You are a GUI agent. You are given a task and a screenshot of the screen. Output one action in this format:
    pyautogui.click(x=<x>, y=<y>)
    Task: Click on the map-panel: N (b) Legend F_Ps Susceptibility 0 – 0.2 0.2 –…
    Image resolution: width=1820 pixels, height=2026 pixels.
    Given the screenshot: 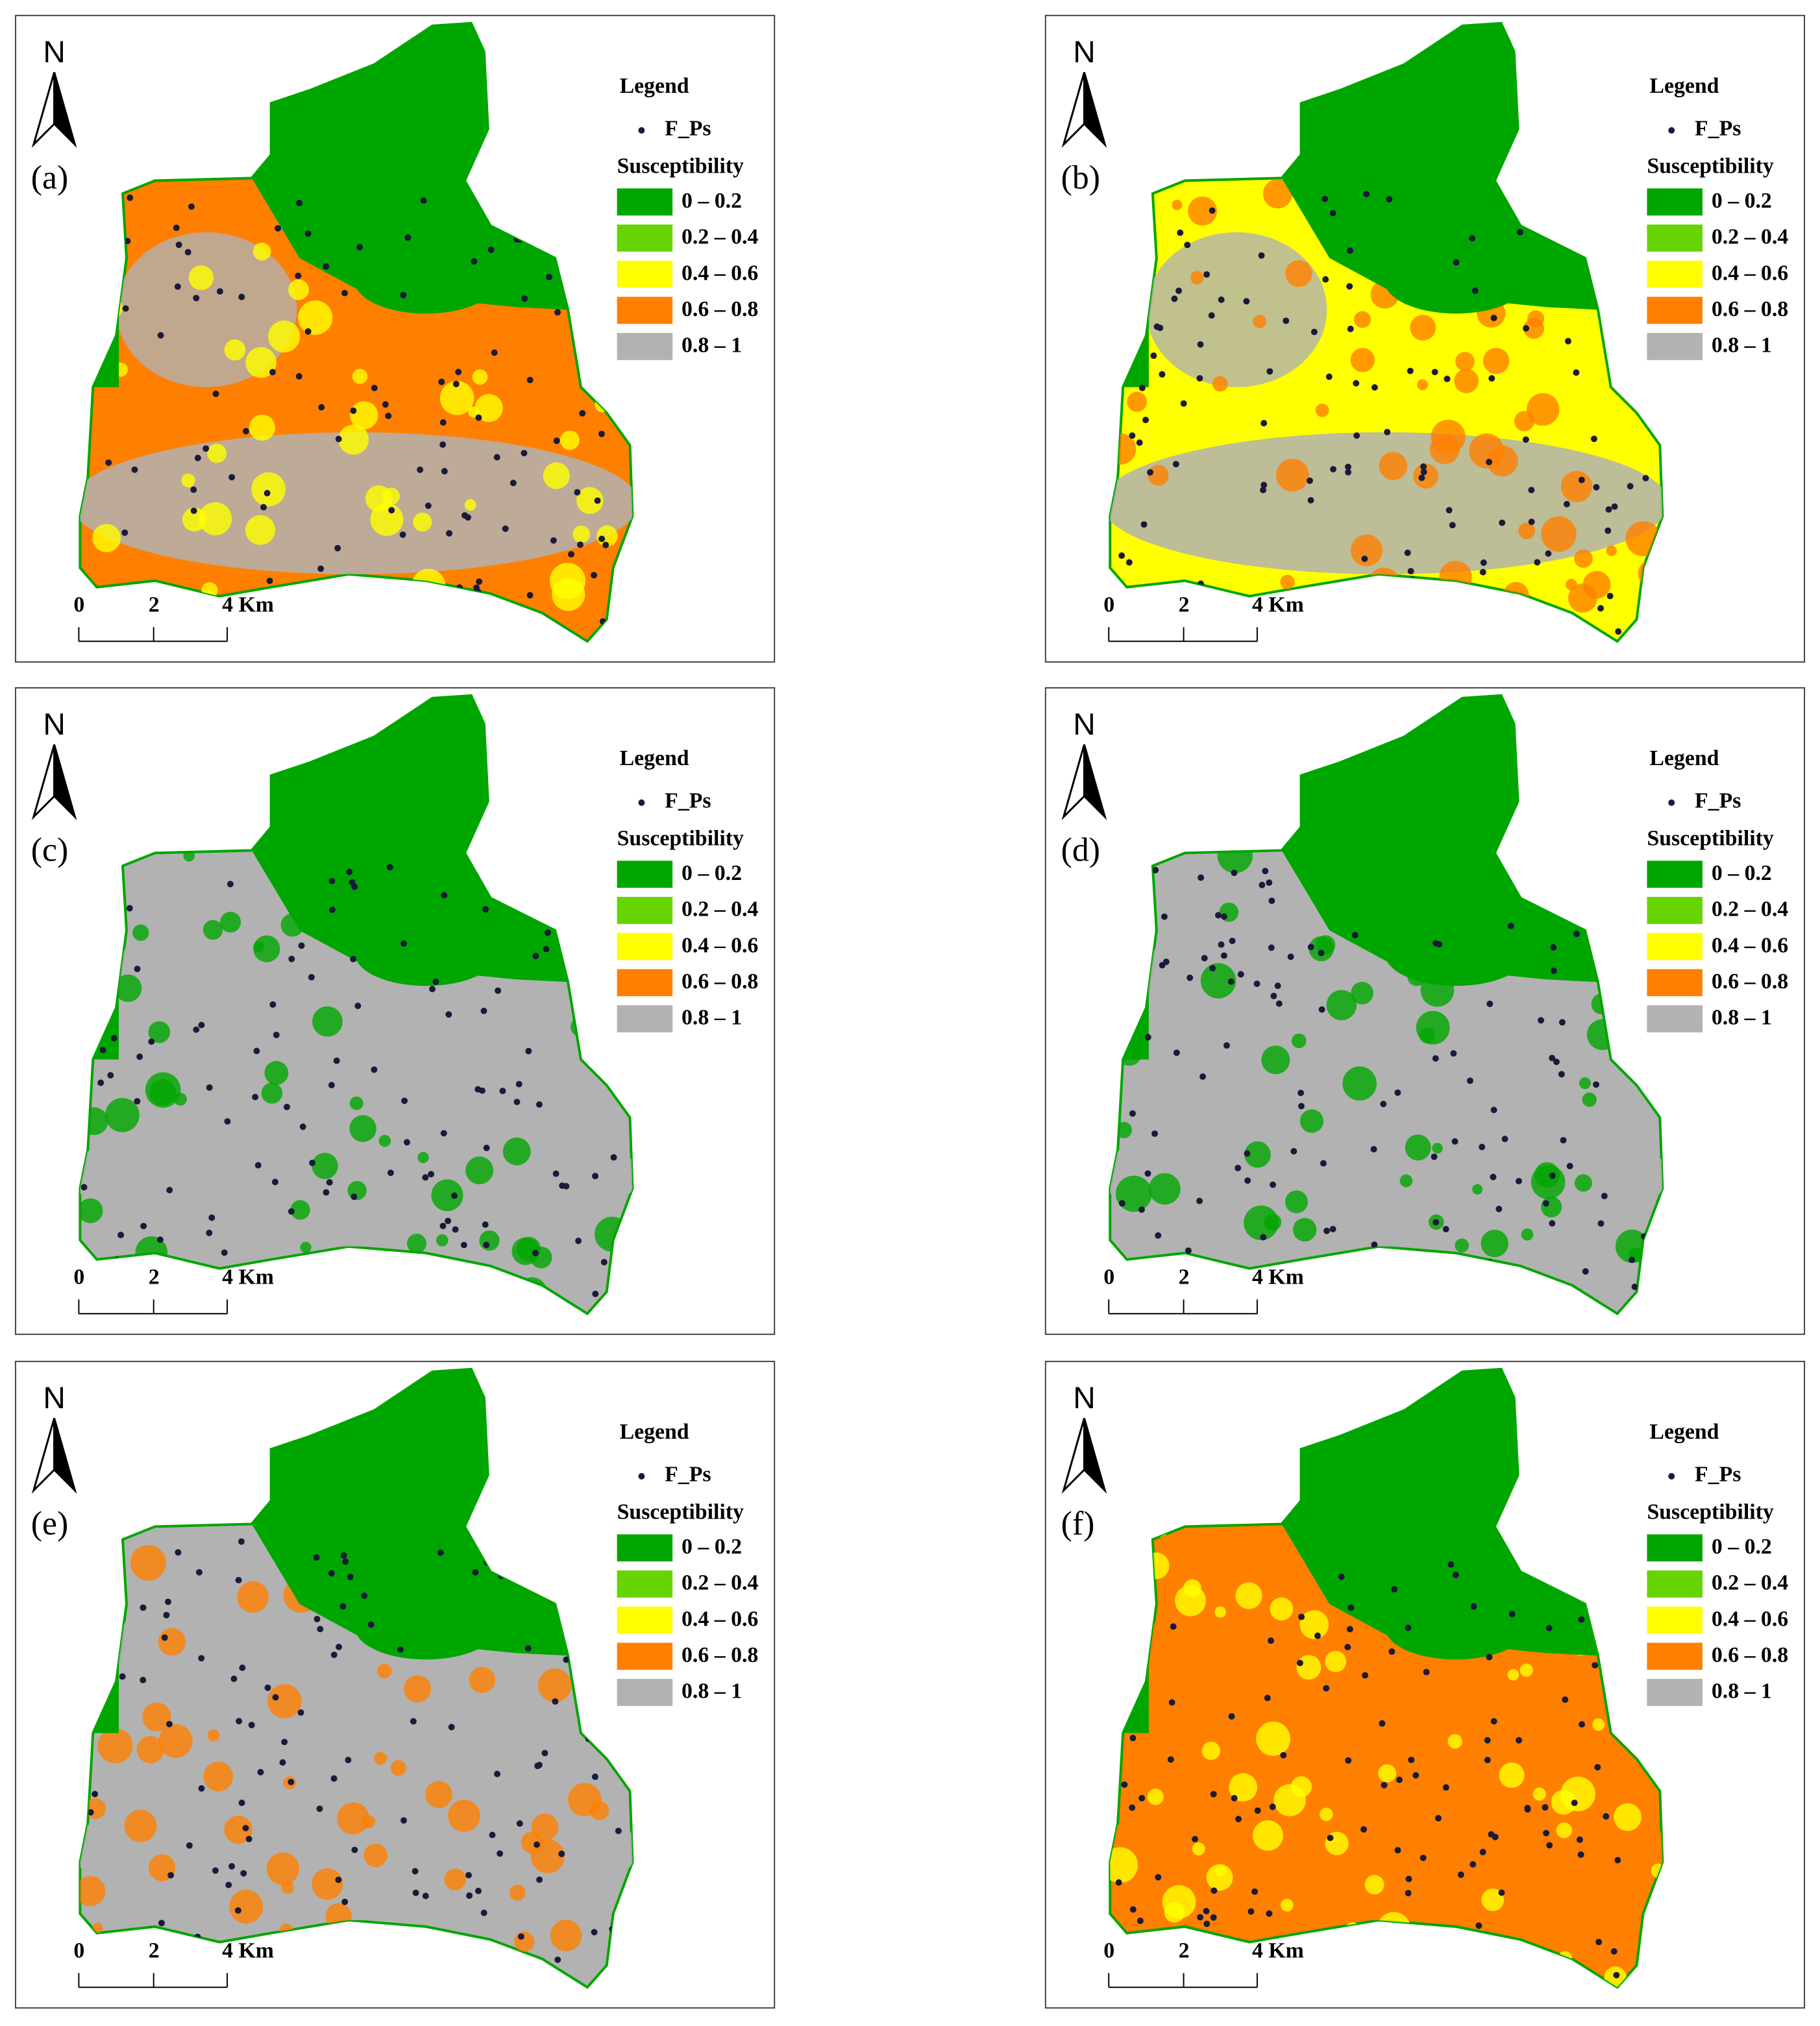 What is the action you would take?
    pyautogui.click(x=1425, y=338)
    